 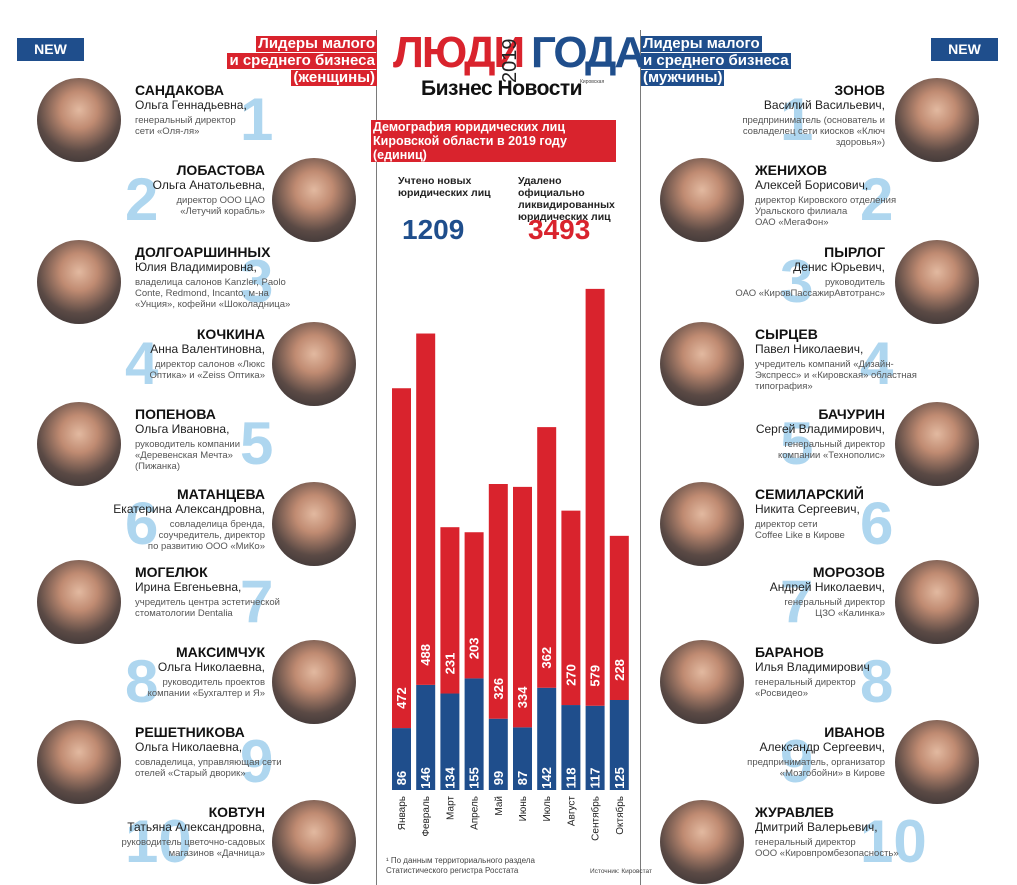 What do you see at coordinates (964, 49) in the screenshot?
I see `new-badge-right: NEW` at bounding box center [964, 49].